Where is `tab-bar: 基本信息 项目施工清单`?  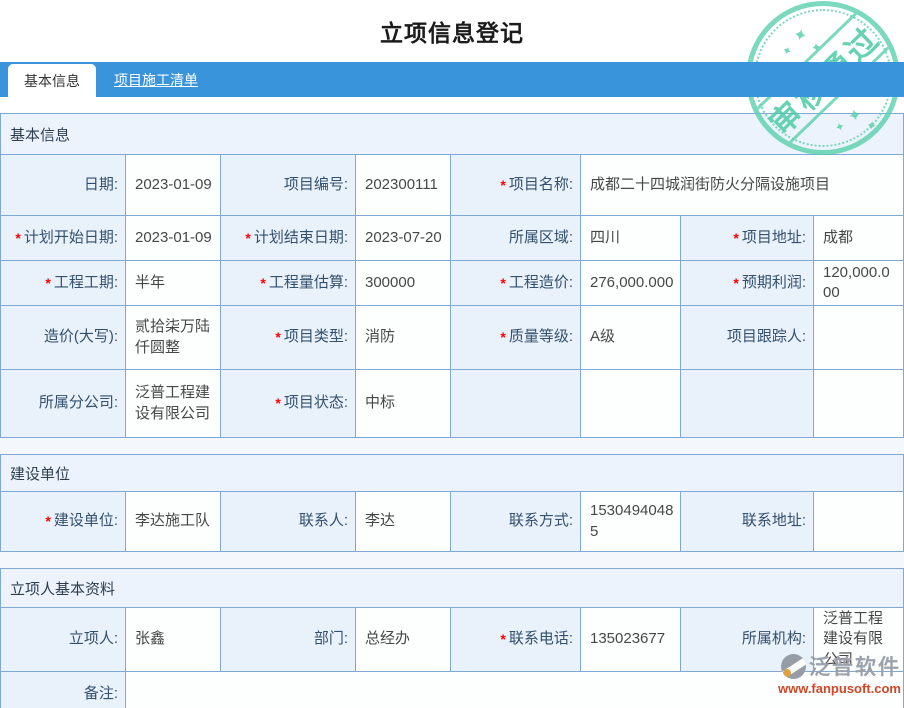
tab-bar: 基本信息 项目施工清单 is located at coordinates (452, 79).